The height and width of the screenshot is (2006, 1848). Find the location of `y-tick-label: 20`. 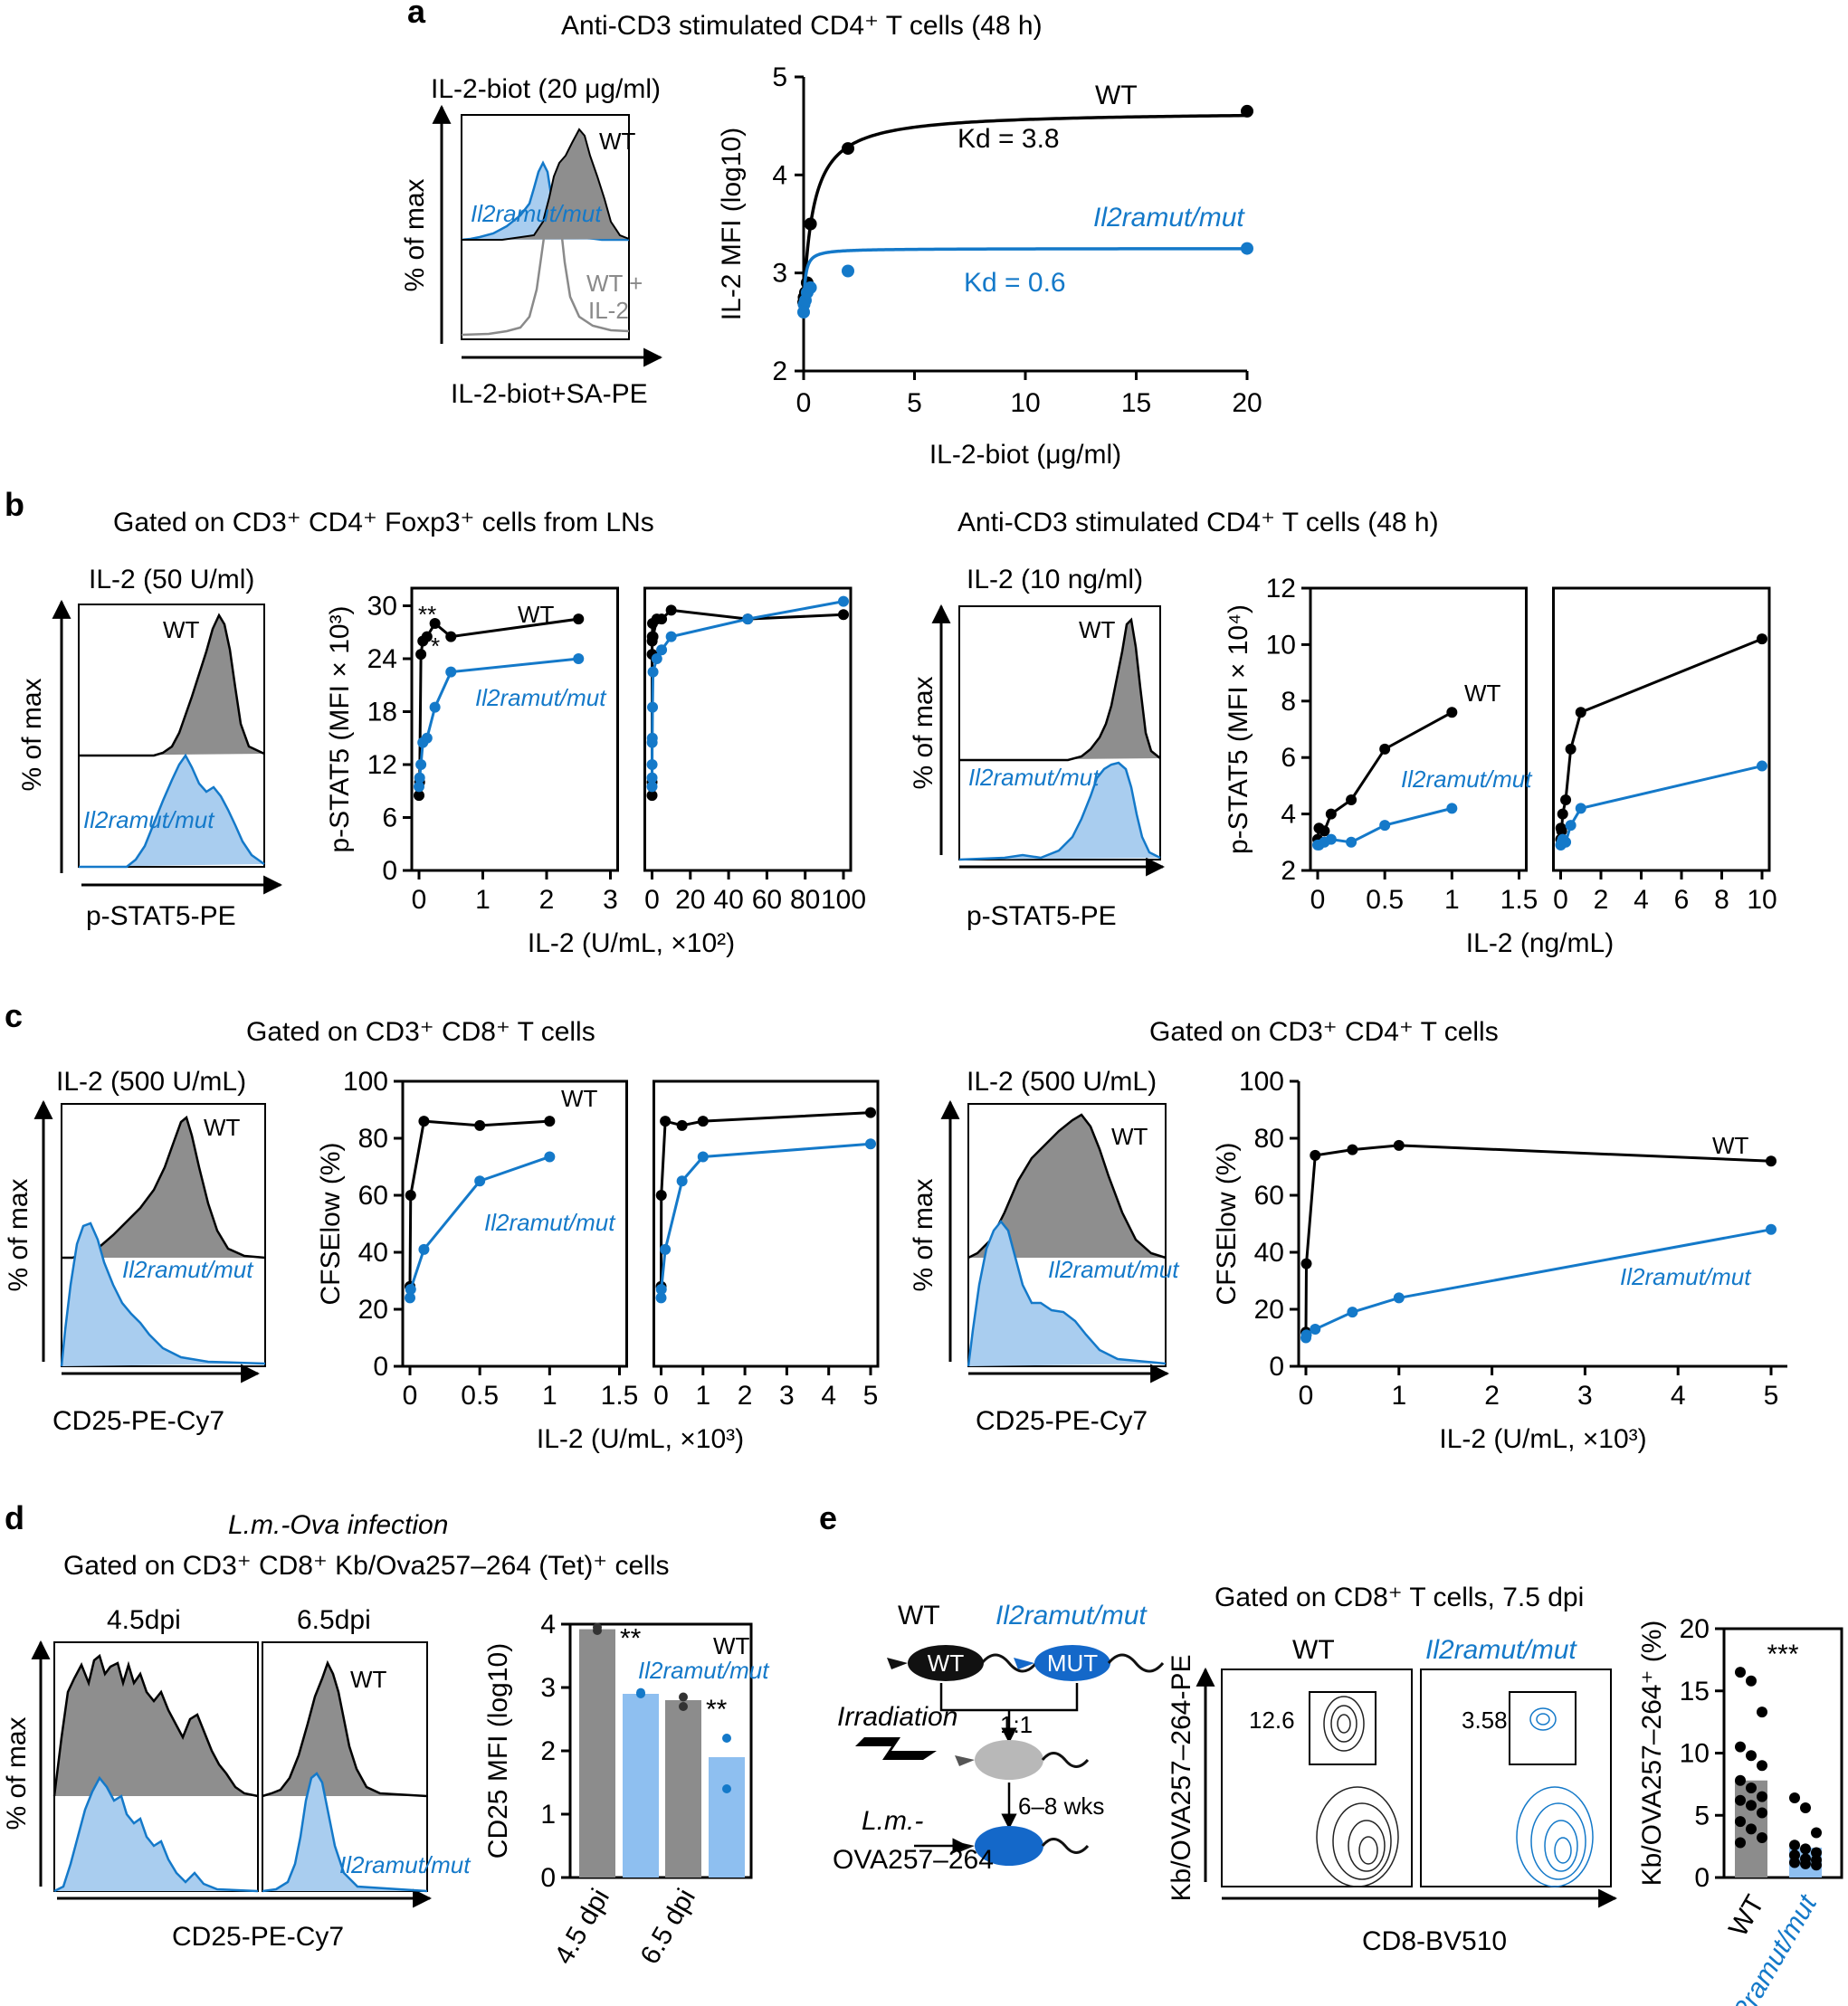

y-tick-label: 20 is located at coordinates (373, 1310).